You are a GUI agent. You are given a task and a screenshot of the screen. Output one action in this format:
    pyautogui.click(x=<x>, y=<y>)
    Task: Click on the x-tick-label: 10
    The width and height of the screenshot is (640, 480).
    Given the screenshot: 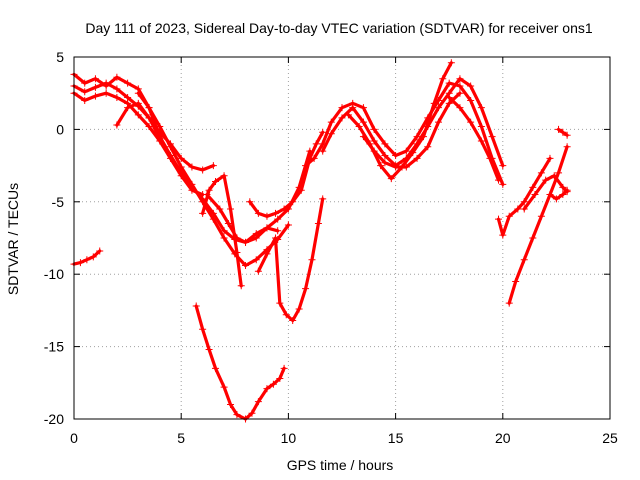 What is the action you would take?
    pyautogui.click(x=289, y=438)
    